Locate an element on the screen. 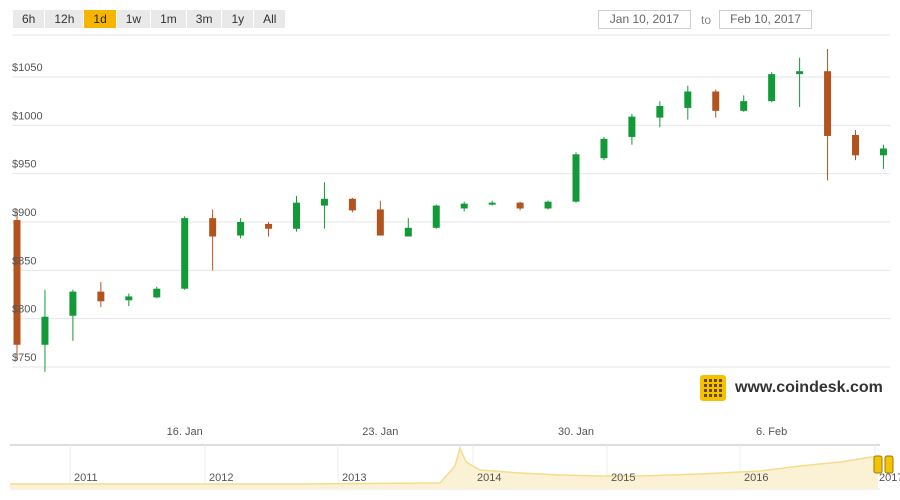 This screenshot has height=500, width=900. y-tick-label: $1000 is located at coordinates (27, 116).